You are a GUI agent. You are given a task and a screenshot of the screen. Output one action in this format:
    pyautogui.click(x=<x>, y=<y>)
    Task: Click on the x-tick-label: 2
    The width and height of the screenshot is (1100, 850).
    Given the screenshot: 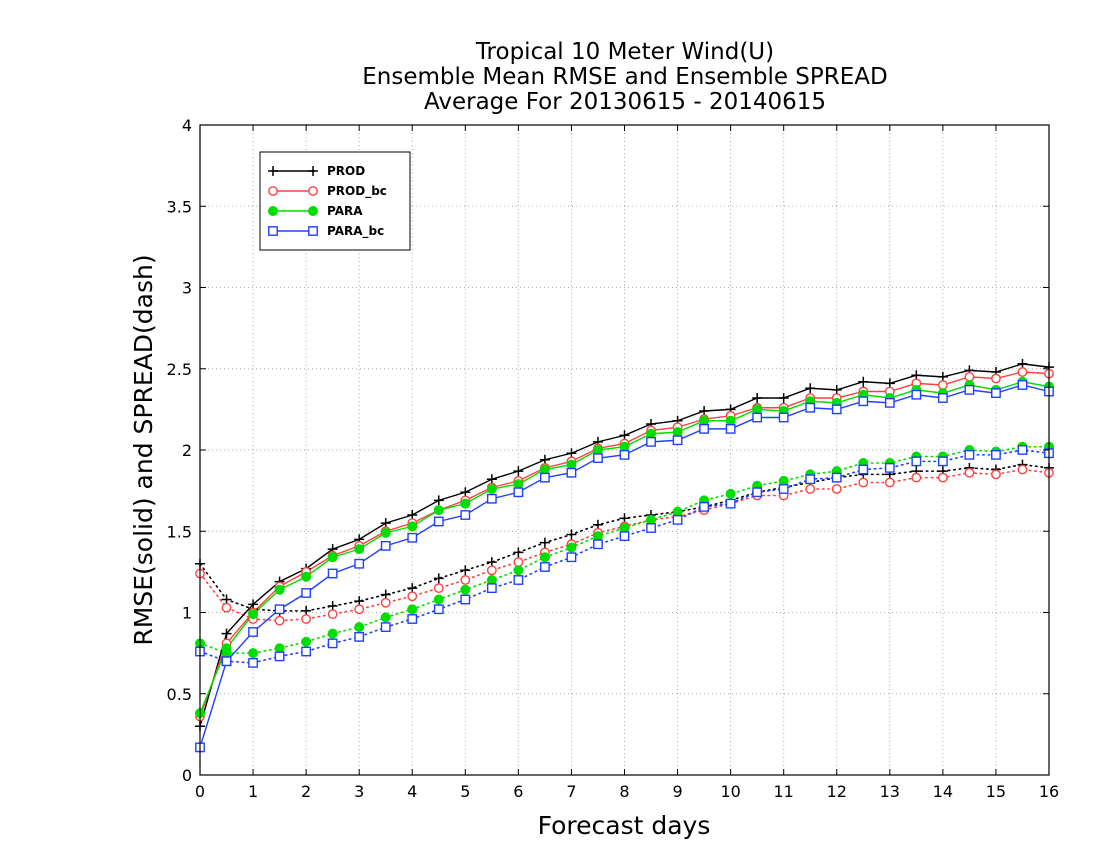 What is the action you would take?
    pyautogui.click(x=306, y=791)
    